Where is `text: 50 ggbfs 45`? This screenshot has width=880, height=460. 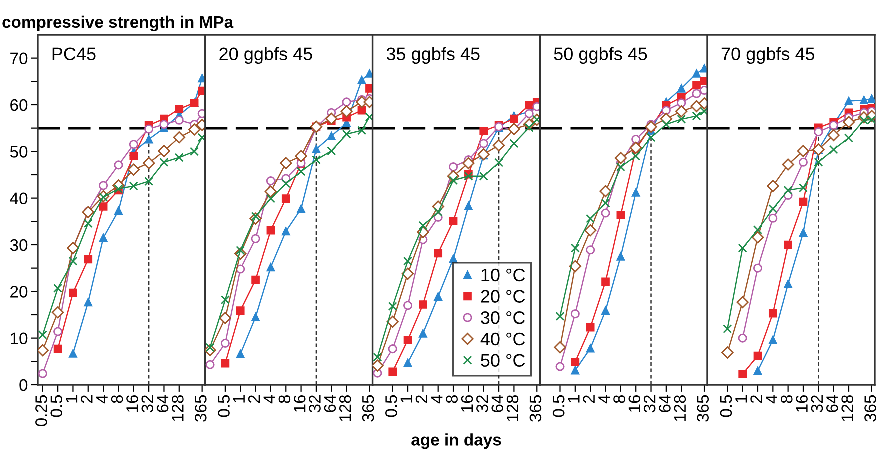 text: 50 ggbfs 45 is located at coordinates (601, 55).